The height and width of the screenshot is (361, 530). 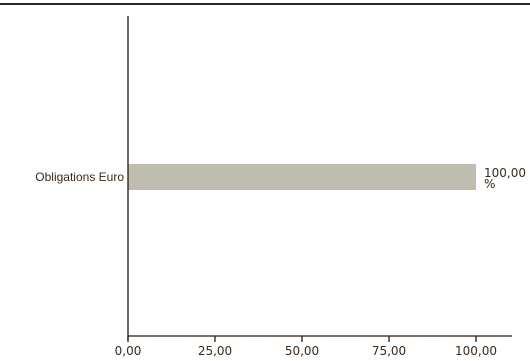 I want to click on x-tick-label: 25,00, so click(x=215, y=351).